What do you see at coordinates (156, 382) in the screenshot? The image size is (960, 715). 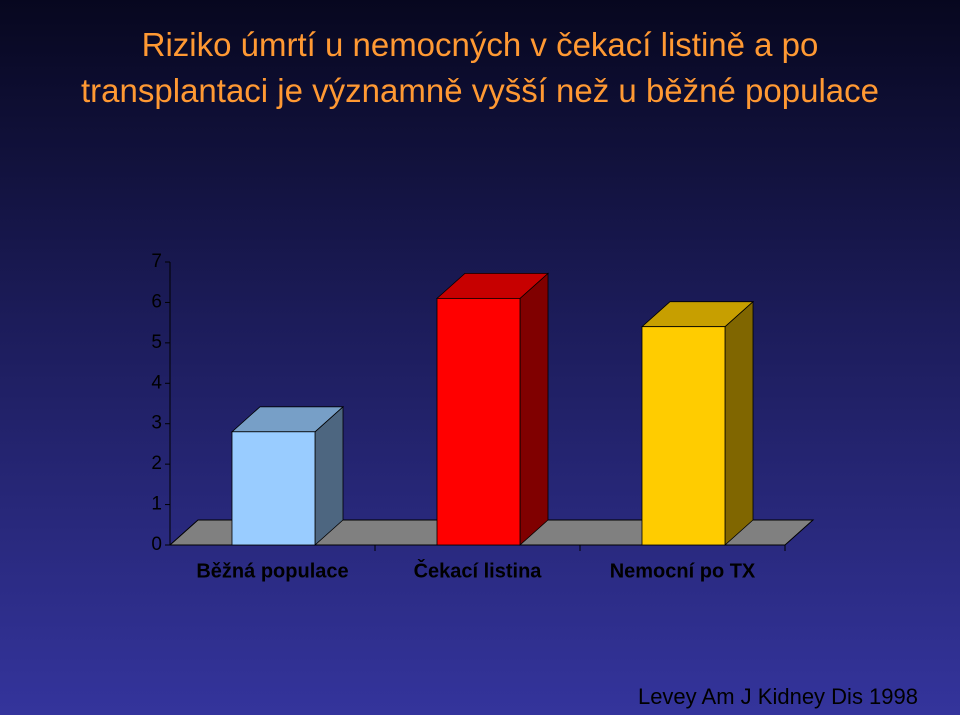 I see `y-tick-label: 4` at bounding box center [156, 382].